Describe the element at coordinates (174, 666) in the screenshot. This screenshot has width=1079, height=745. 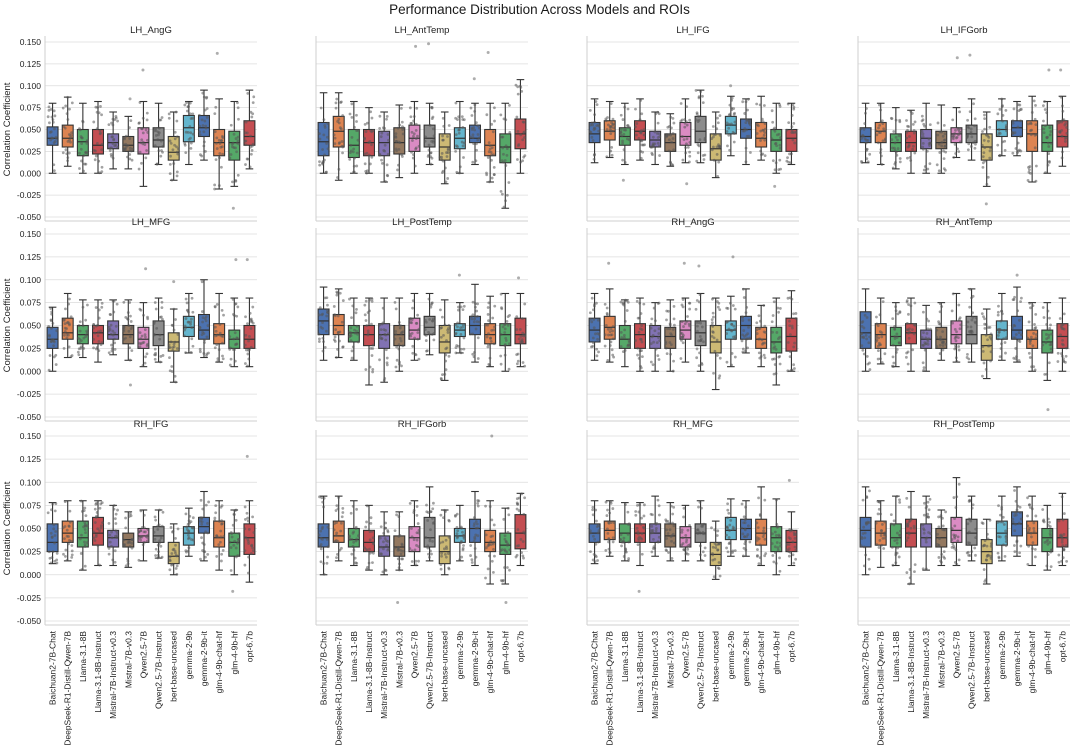
I see `x-tick-label: bert-base-uncased` at that location.